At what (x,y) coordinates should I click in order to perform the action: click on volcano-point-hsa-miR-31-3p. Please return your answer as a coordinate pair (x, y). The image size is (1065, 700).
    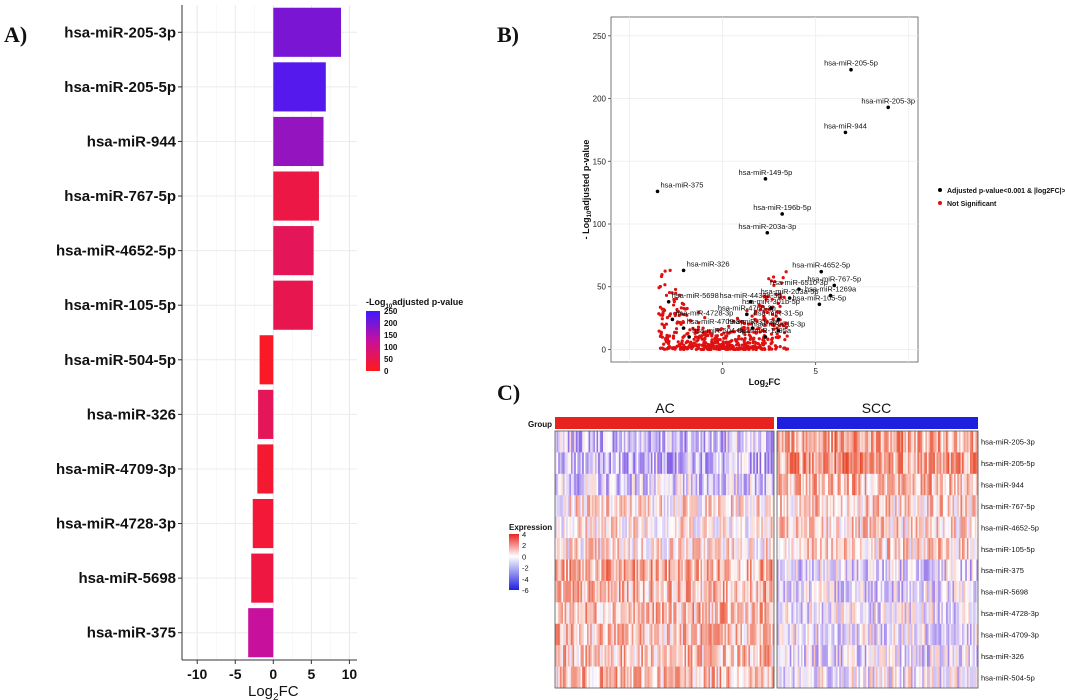
    Looking at the image, I should click on (752, 328).